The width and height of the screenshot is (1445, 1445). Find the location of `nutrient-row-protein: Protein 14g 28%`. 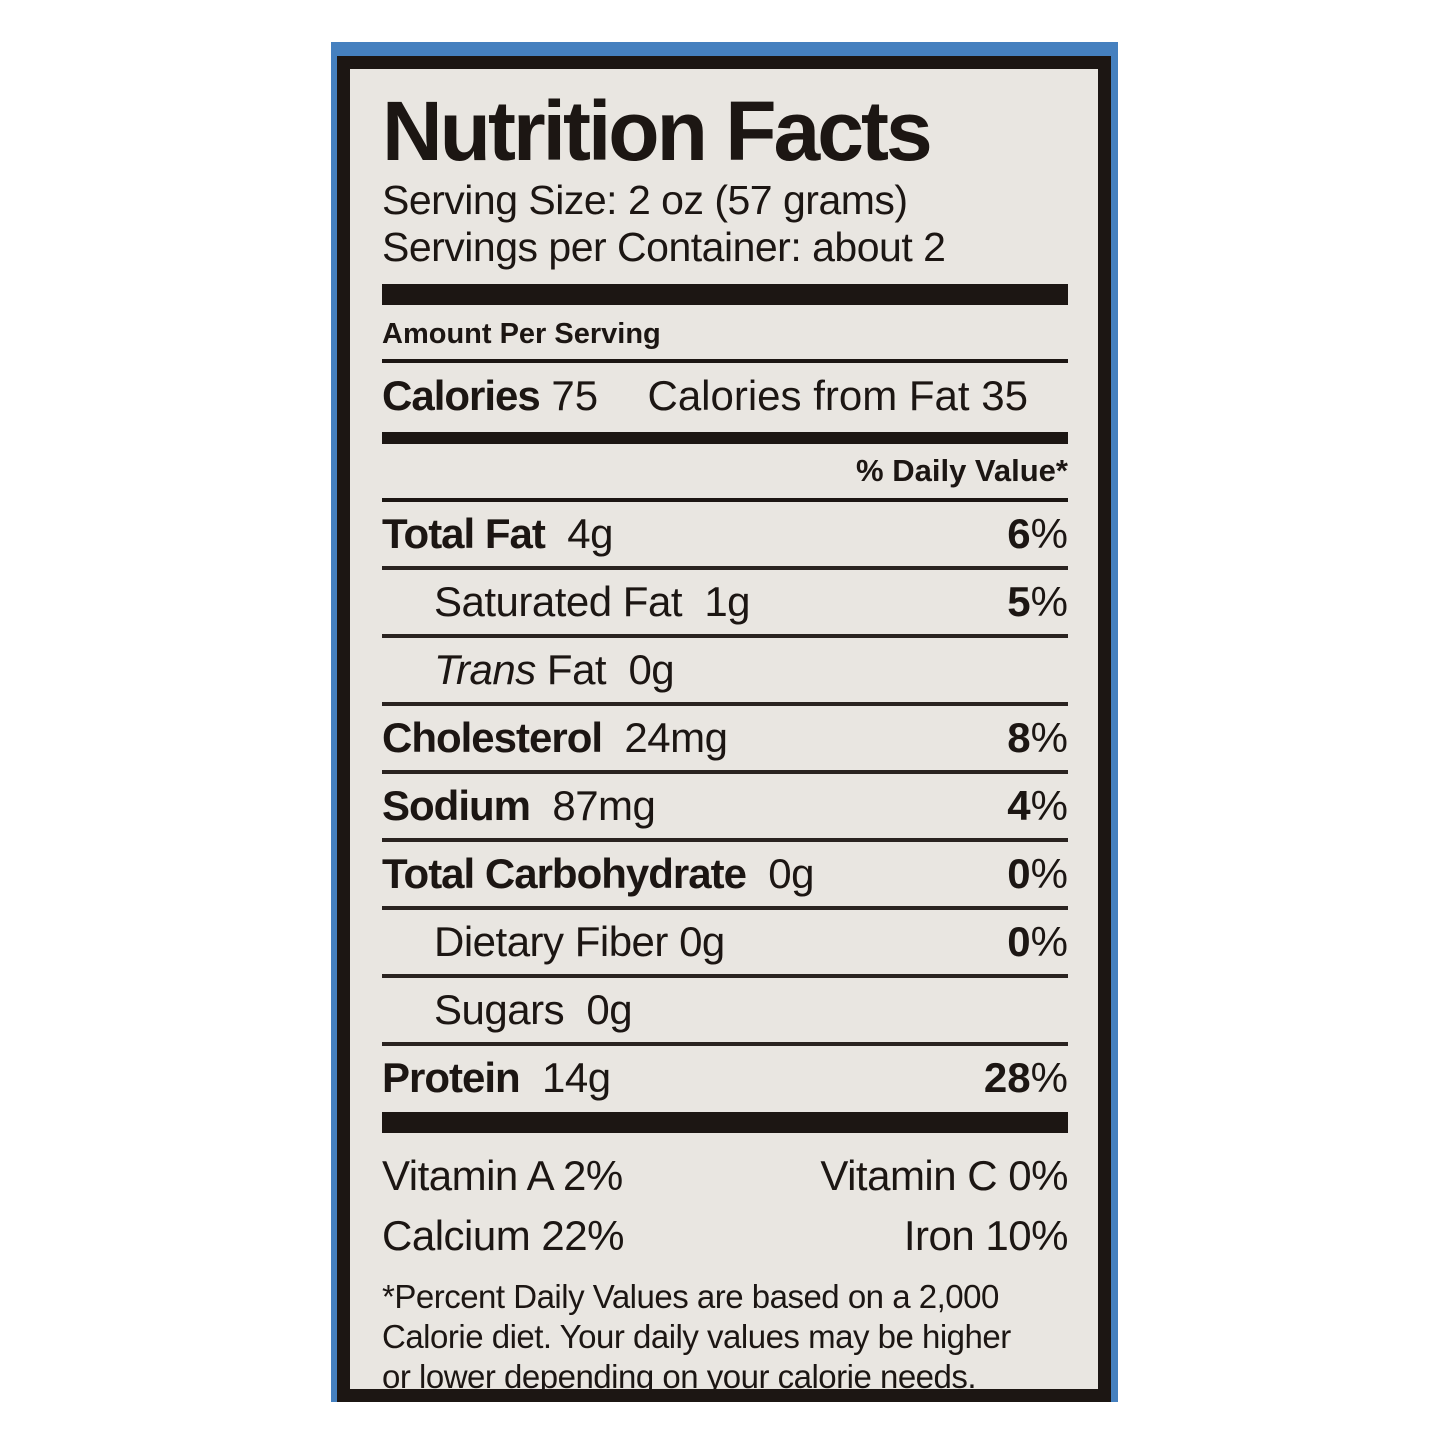

nutrient-row-protein: Protein 14g 28% is located at coordinates (725, 1077).